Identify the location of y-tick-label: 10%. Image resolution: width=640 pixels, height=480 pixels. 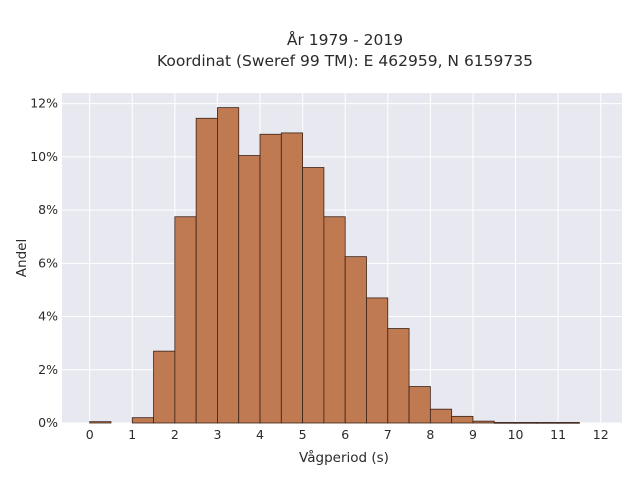
(44, 156).